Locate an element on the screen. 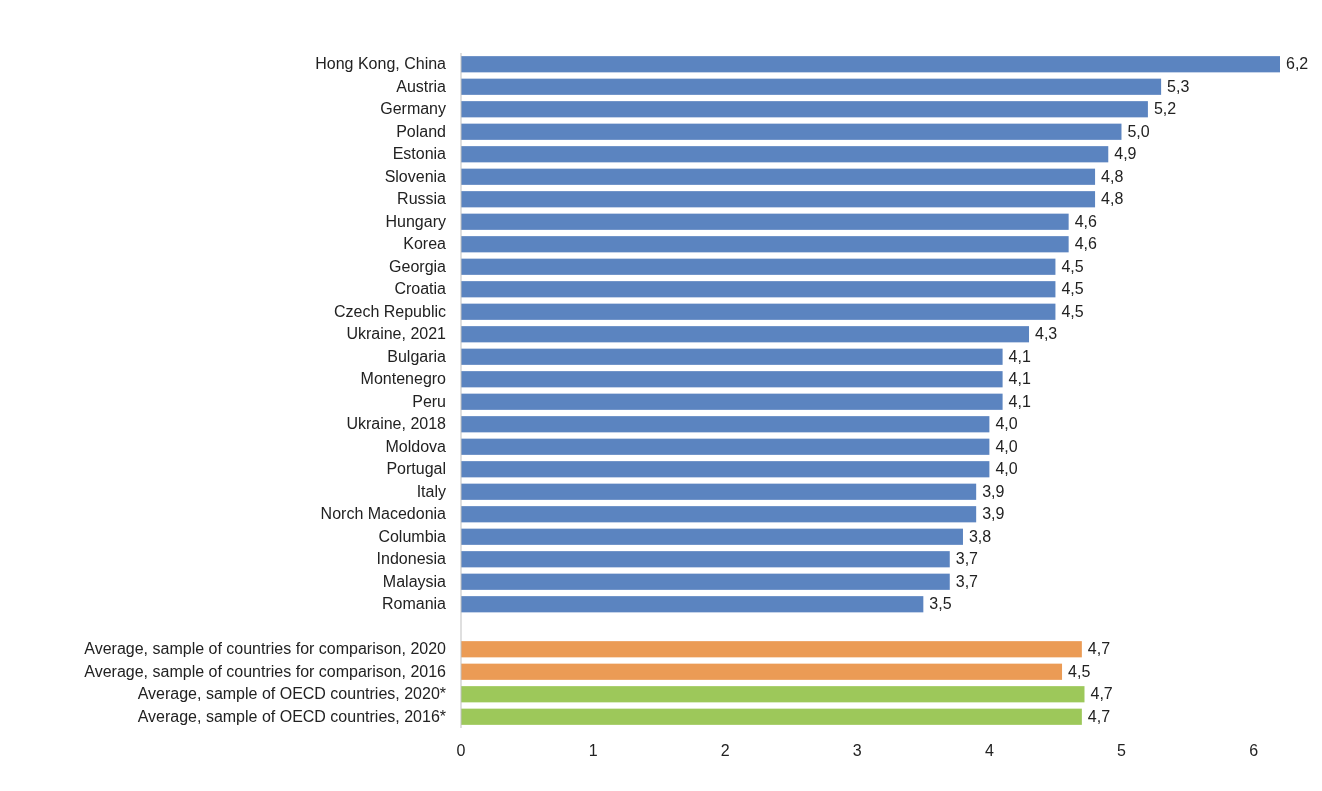 This screenshot has height=791, width=1322. y-tick-label: Poland is located at coordinates (421, 131).